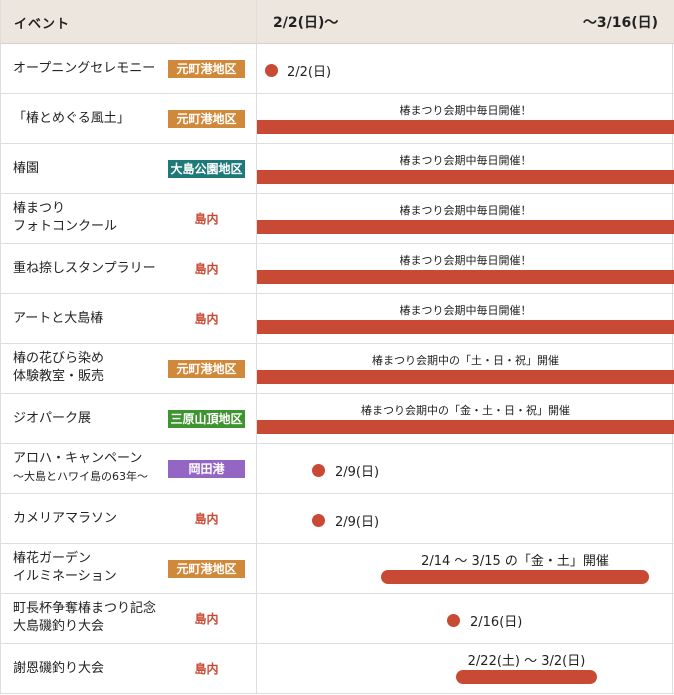  I want to click on event-name: 椿まつり, so click(39, 208).